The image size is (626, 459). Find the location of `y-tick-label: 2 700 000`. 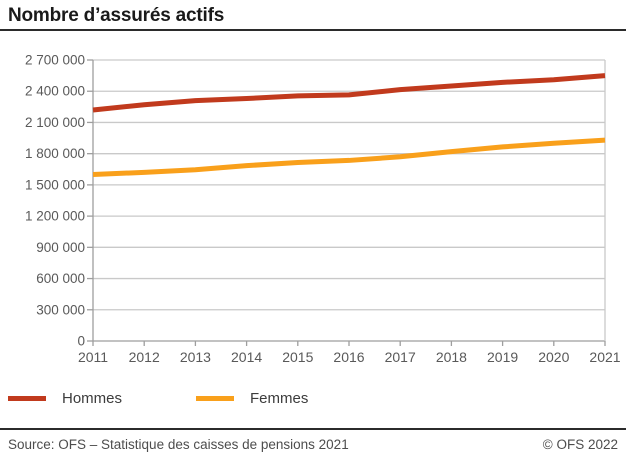

y-tick-label: 2 700 000 is located at coordinates (55, 60).